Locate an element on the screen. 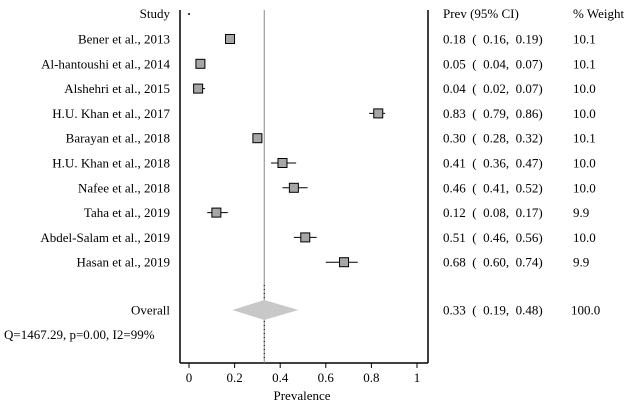 This screenshot has width=633, height=407. study-label: Barayan et al., 2018 is located at coordinates (118, 138).